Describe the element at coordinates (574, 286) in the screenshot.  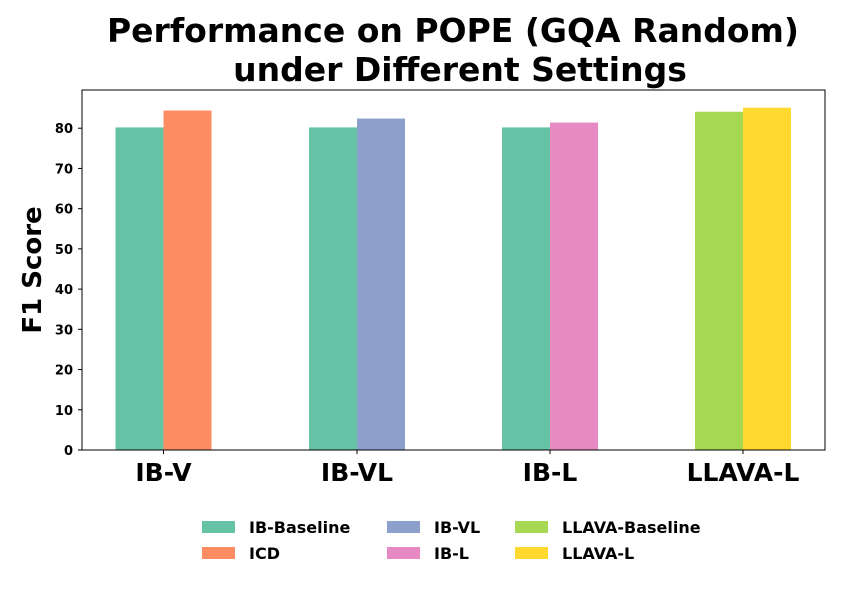
I see `bar-ib-l-ib-l` at that location.